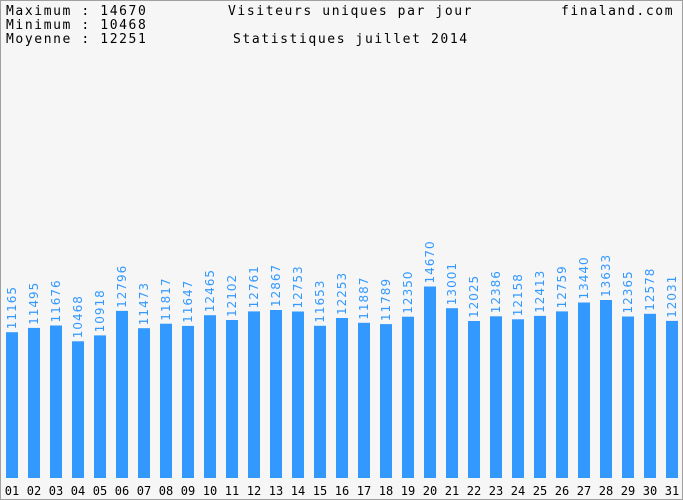 This screenshot has width=683, height=500. I want to click on value-label-23: 12386, so click(496, 291).